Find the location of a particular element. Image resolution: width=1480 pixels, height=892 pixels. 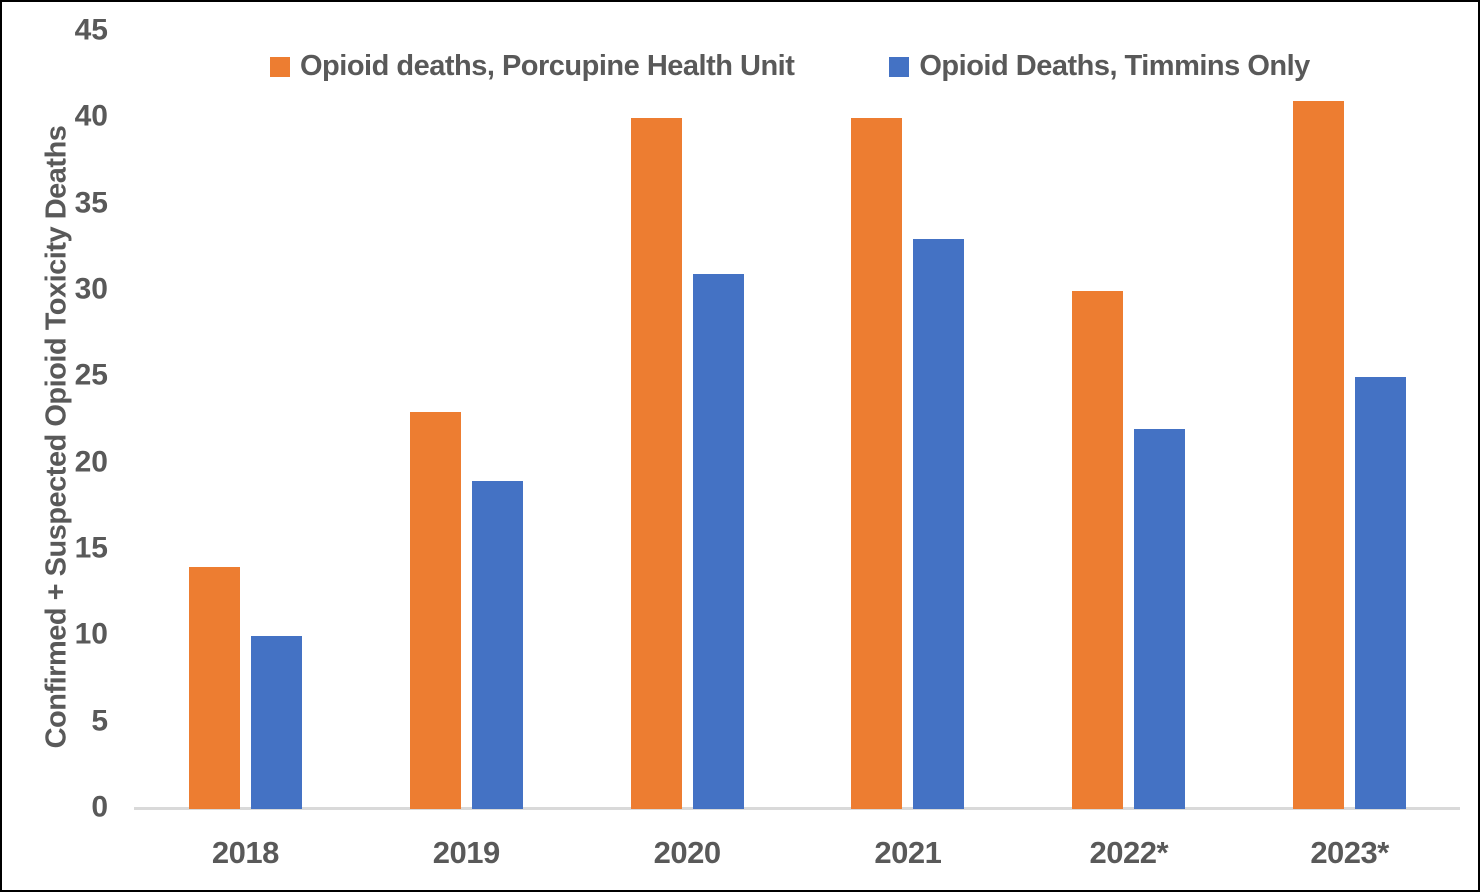

bar-timmins-only-2023 is located at coordinates (1381, 593).